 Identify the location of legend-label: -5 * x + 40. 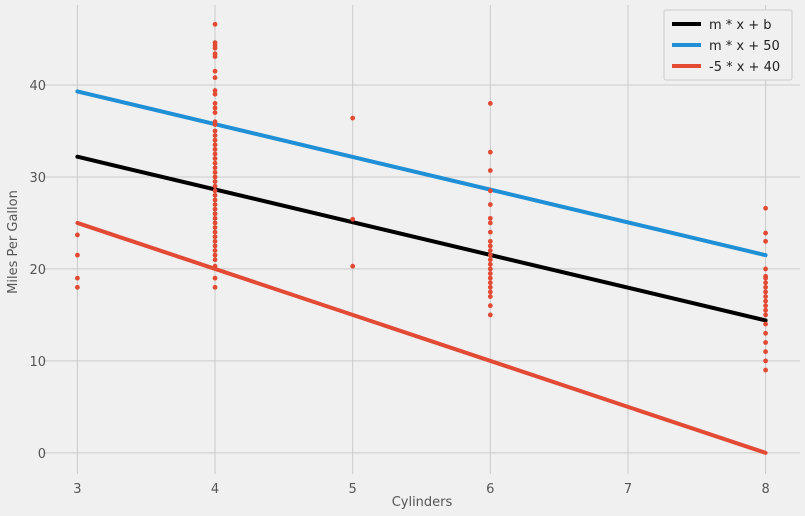
(744, 67).